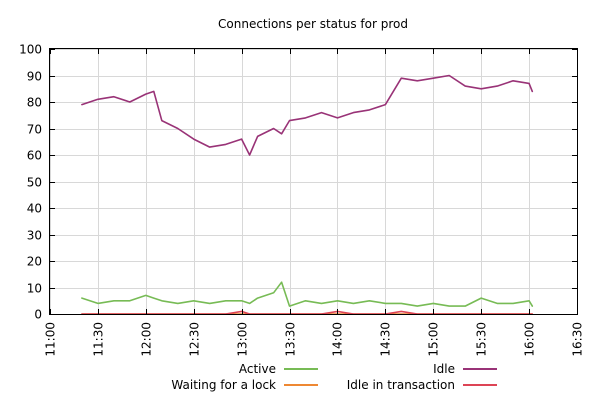  Describe the element at coordinates (386, 339) in the screenshot. I see `x-tick-label: 14:30` at that location.